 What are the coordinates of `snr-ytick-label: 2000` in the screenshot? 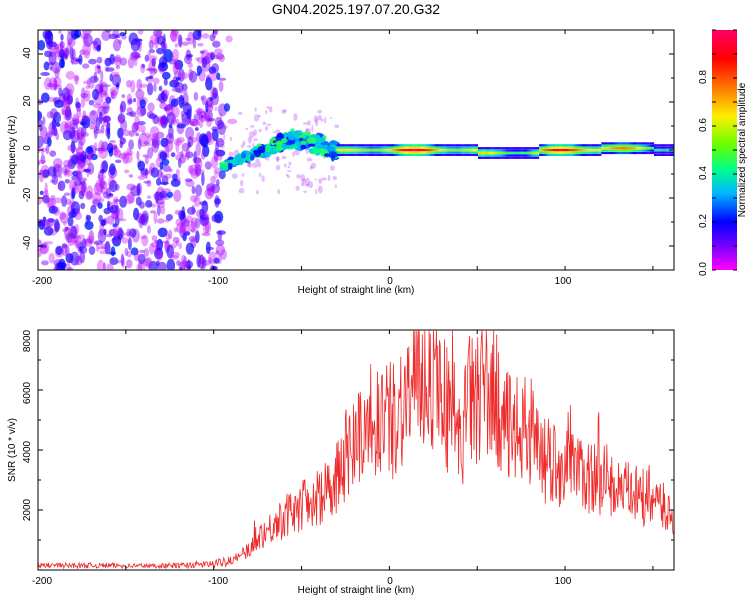 It's located at (27, 509).